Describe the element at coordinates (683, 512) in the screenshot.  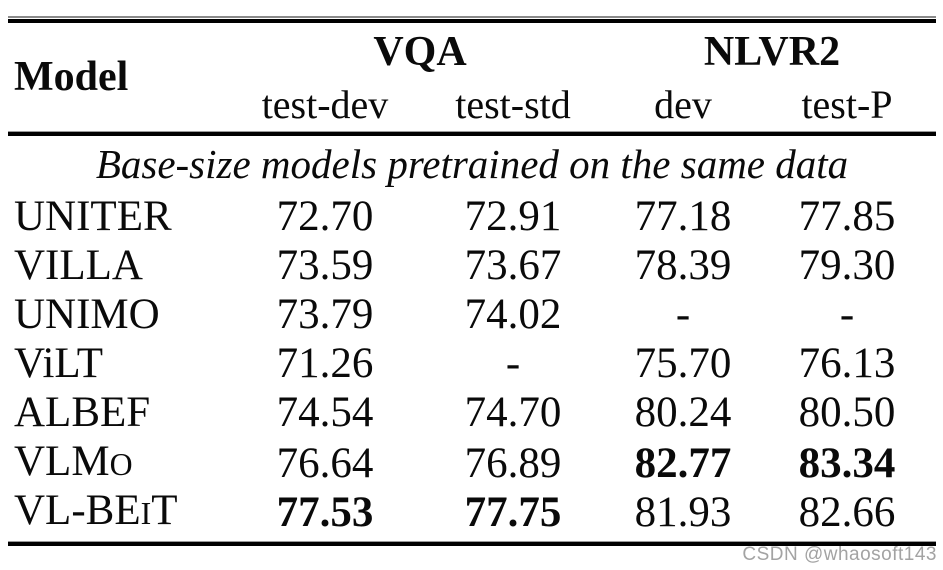
I see `metric-value: 81.93` at that location.